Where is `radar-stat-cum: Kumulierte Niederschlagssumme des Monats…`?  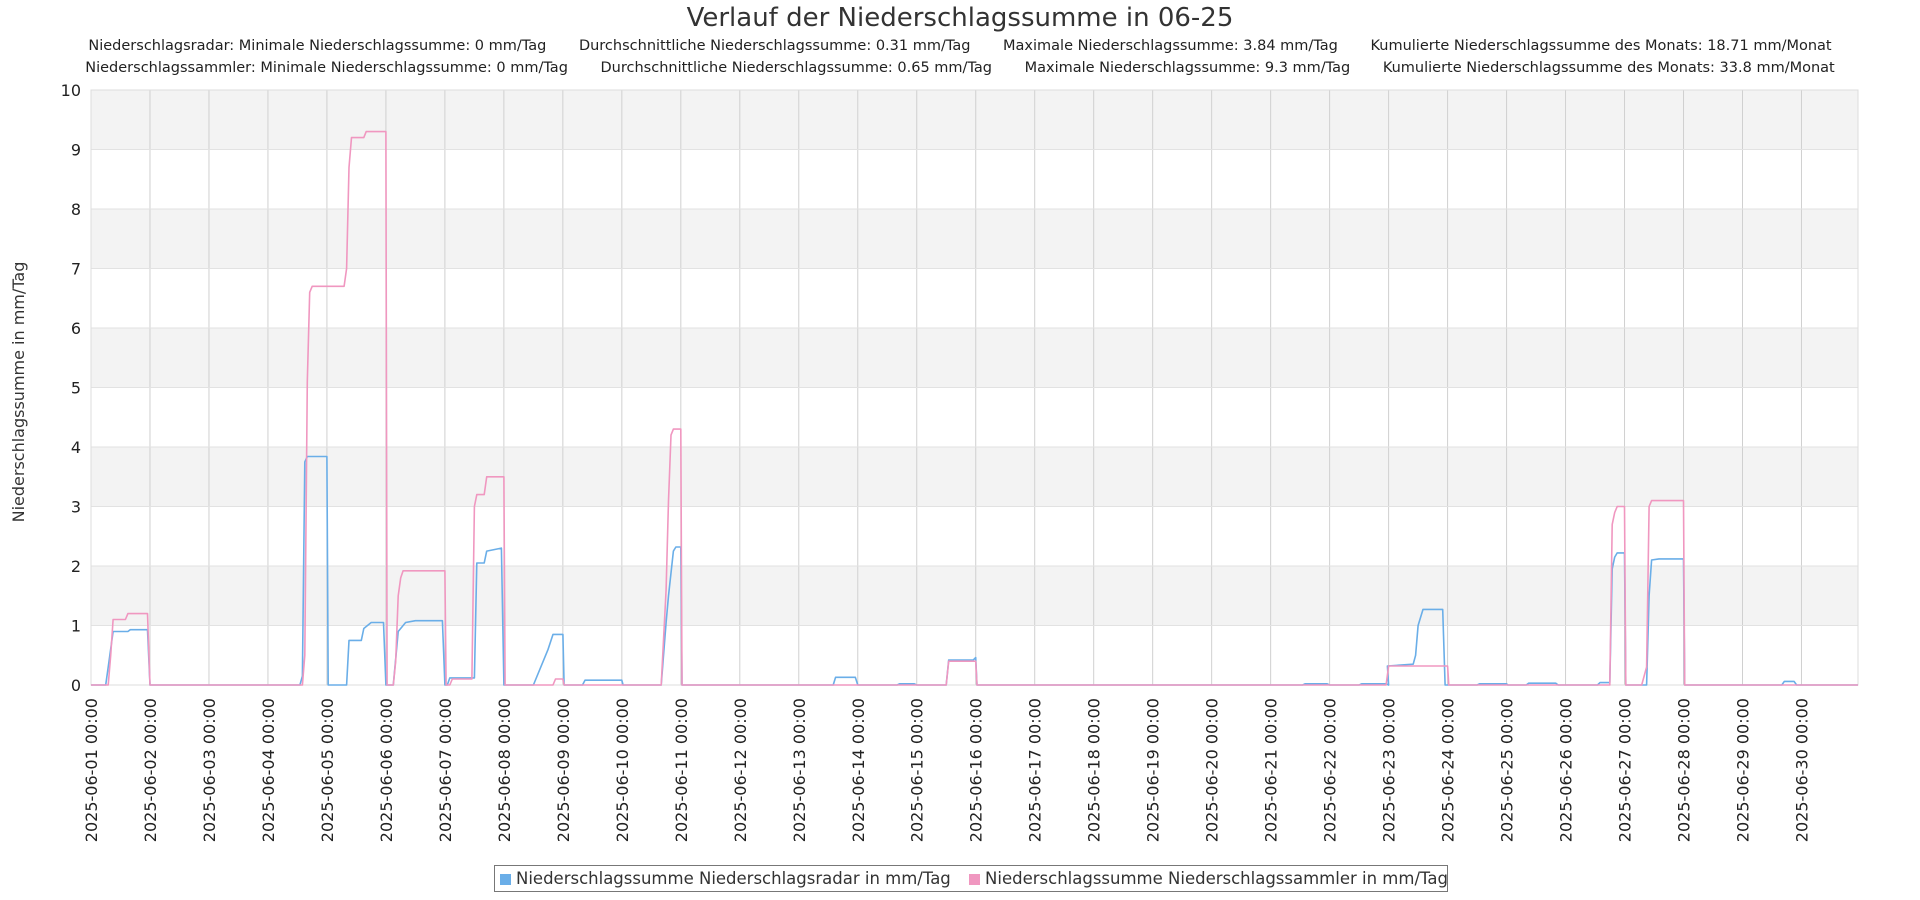
radar-stat-cum: Kumulierte Niederschlagssumme des Monats… is located at coordinates (1601, 46).